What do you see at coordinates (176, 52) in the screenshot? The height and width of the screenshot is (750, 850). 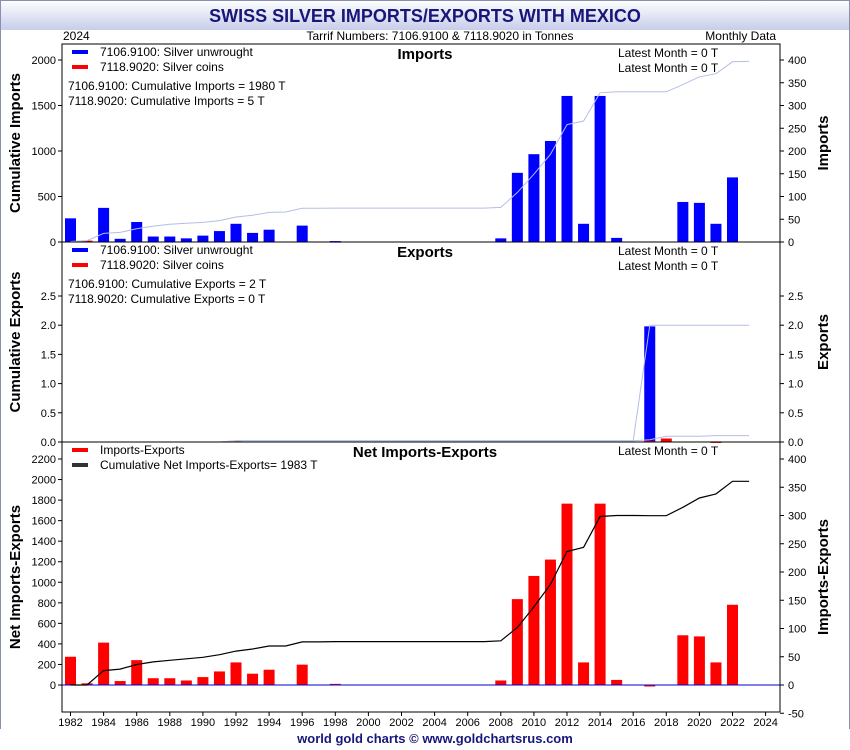 I see `legend-label: 7106.9100: Silver unwrought` at bounding box center [176, 52].